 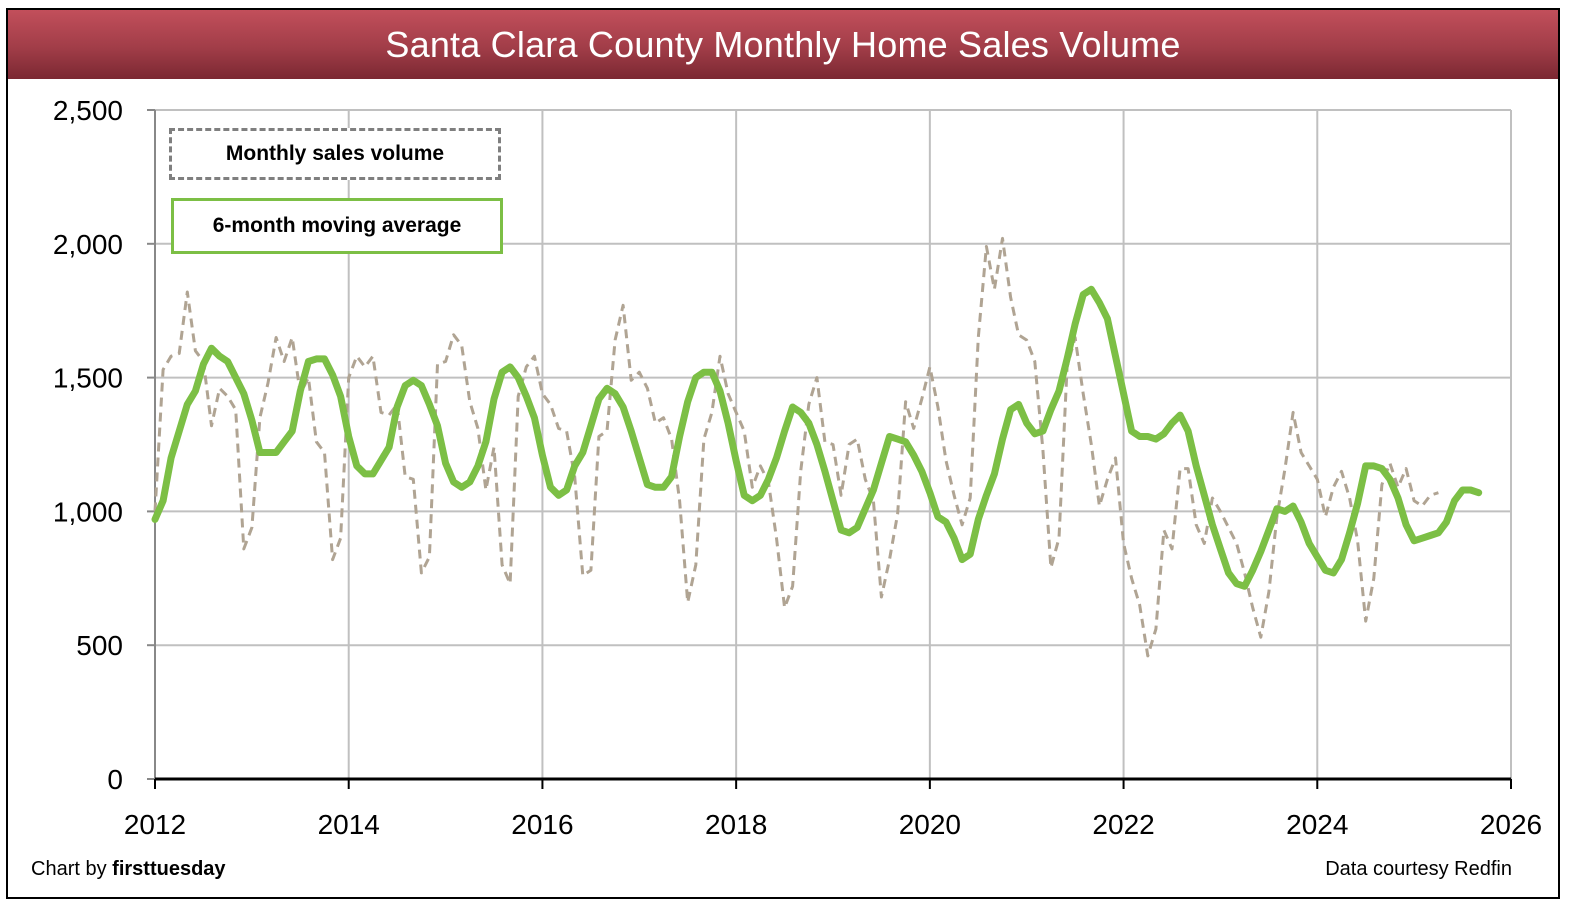 What do you see at coordinates (99, 645) in the screenshot?
I see `y-tick-label: 500` at bounding box center [99, 645].